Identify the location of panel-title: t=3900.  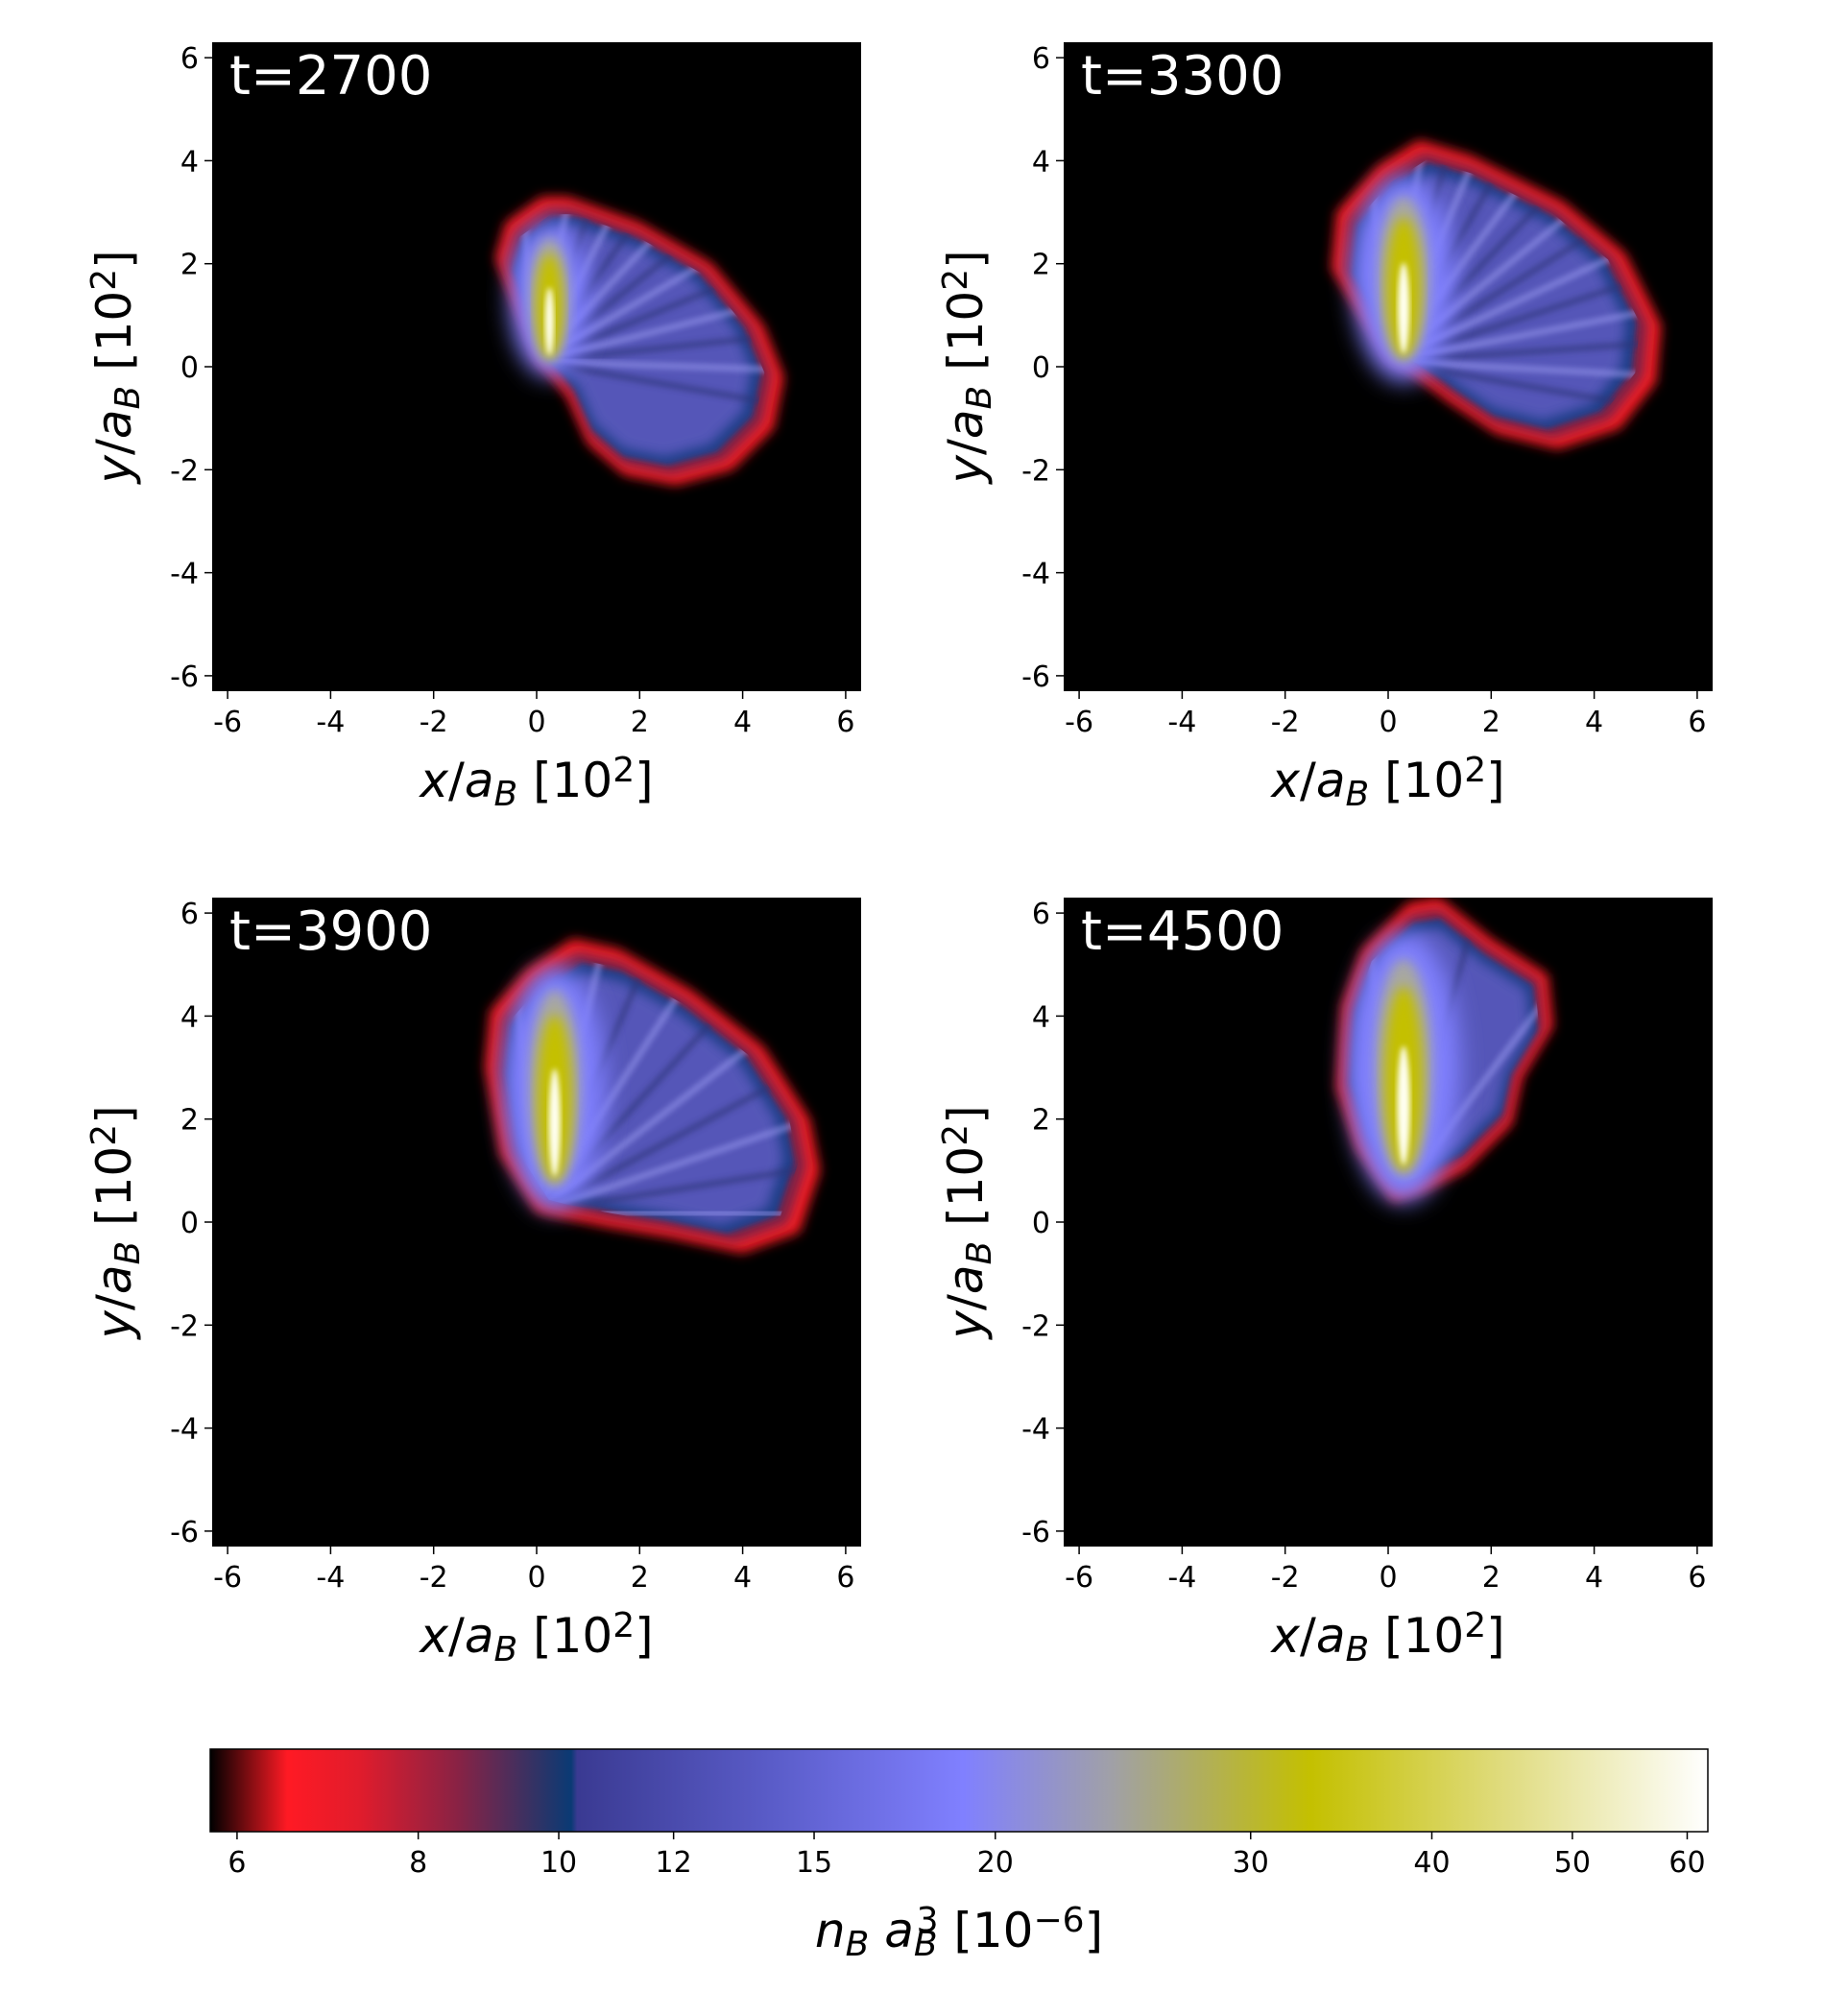
(330, 932).